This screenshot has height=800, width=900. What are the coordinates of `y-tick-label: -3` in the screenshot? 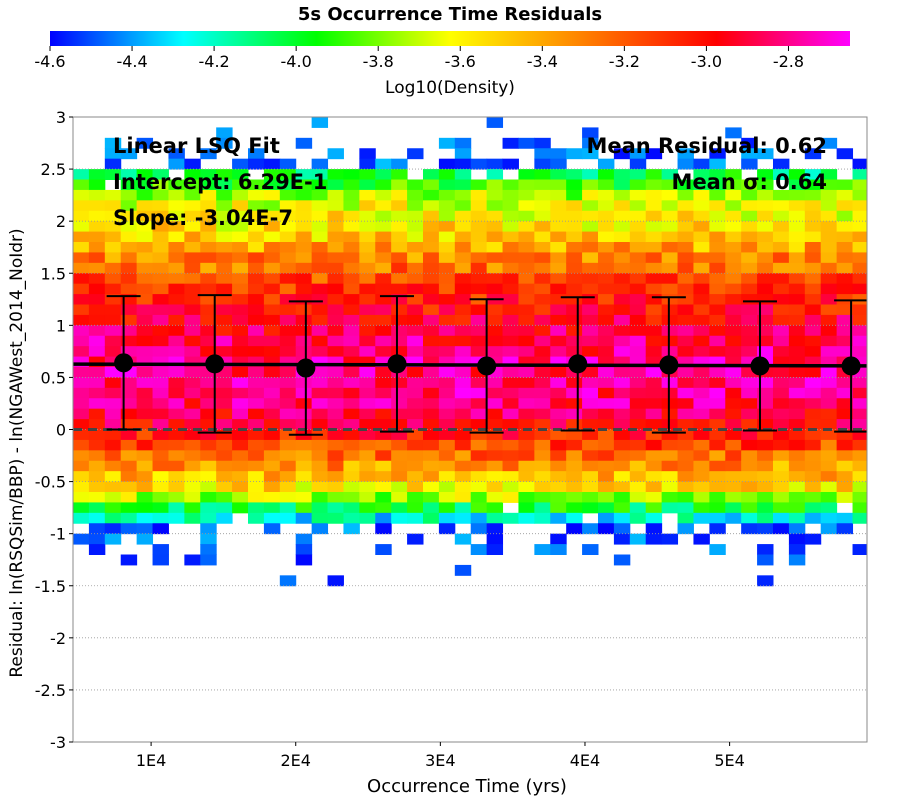 It's located at (58, 742).